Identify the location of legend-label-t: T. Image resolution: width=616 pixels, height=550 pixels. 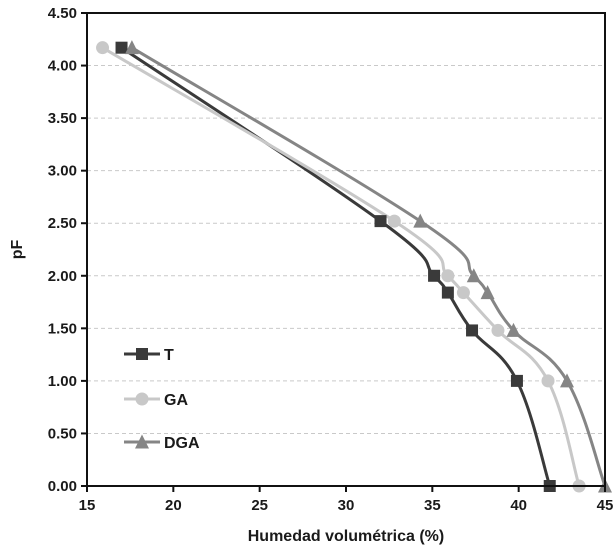
(169, 355).